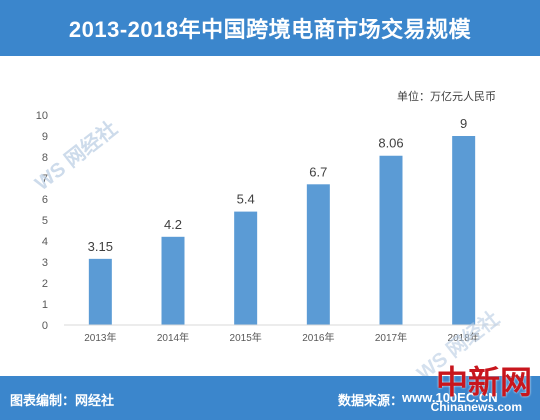  I want to click on x-tick-label: 2015年, so click(246, 337).